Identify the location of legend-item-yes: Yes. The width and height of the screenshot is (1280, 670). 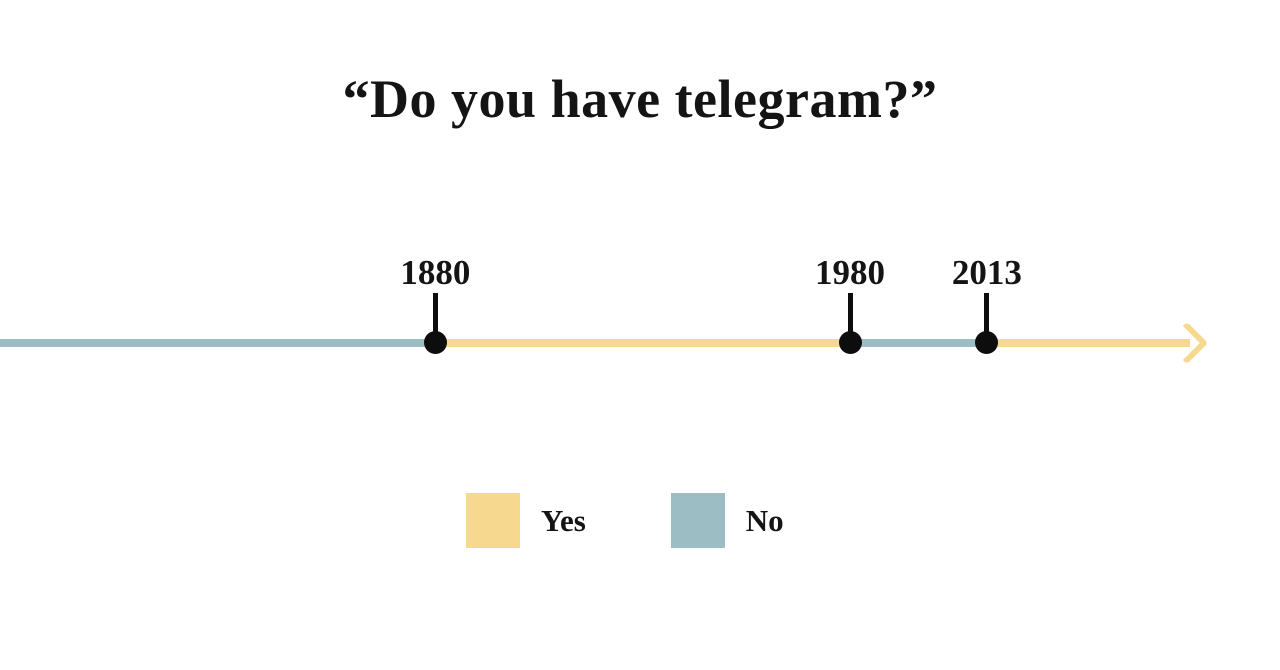
(526, 520).